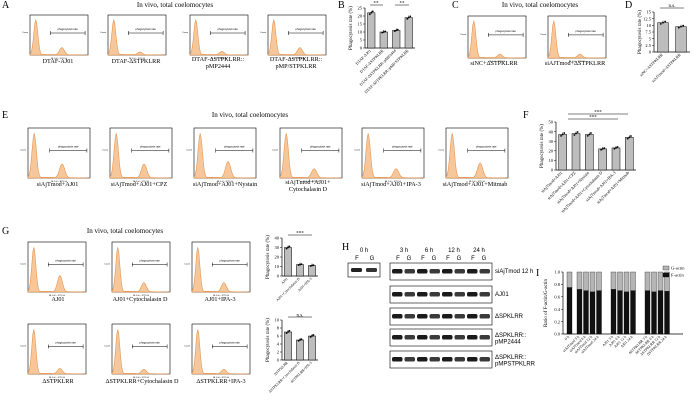 The image size is (700, 401). Describe the element at coordinates (526, 115) in the screenshot. I see `panel-label-f: F` at that location.